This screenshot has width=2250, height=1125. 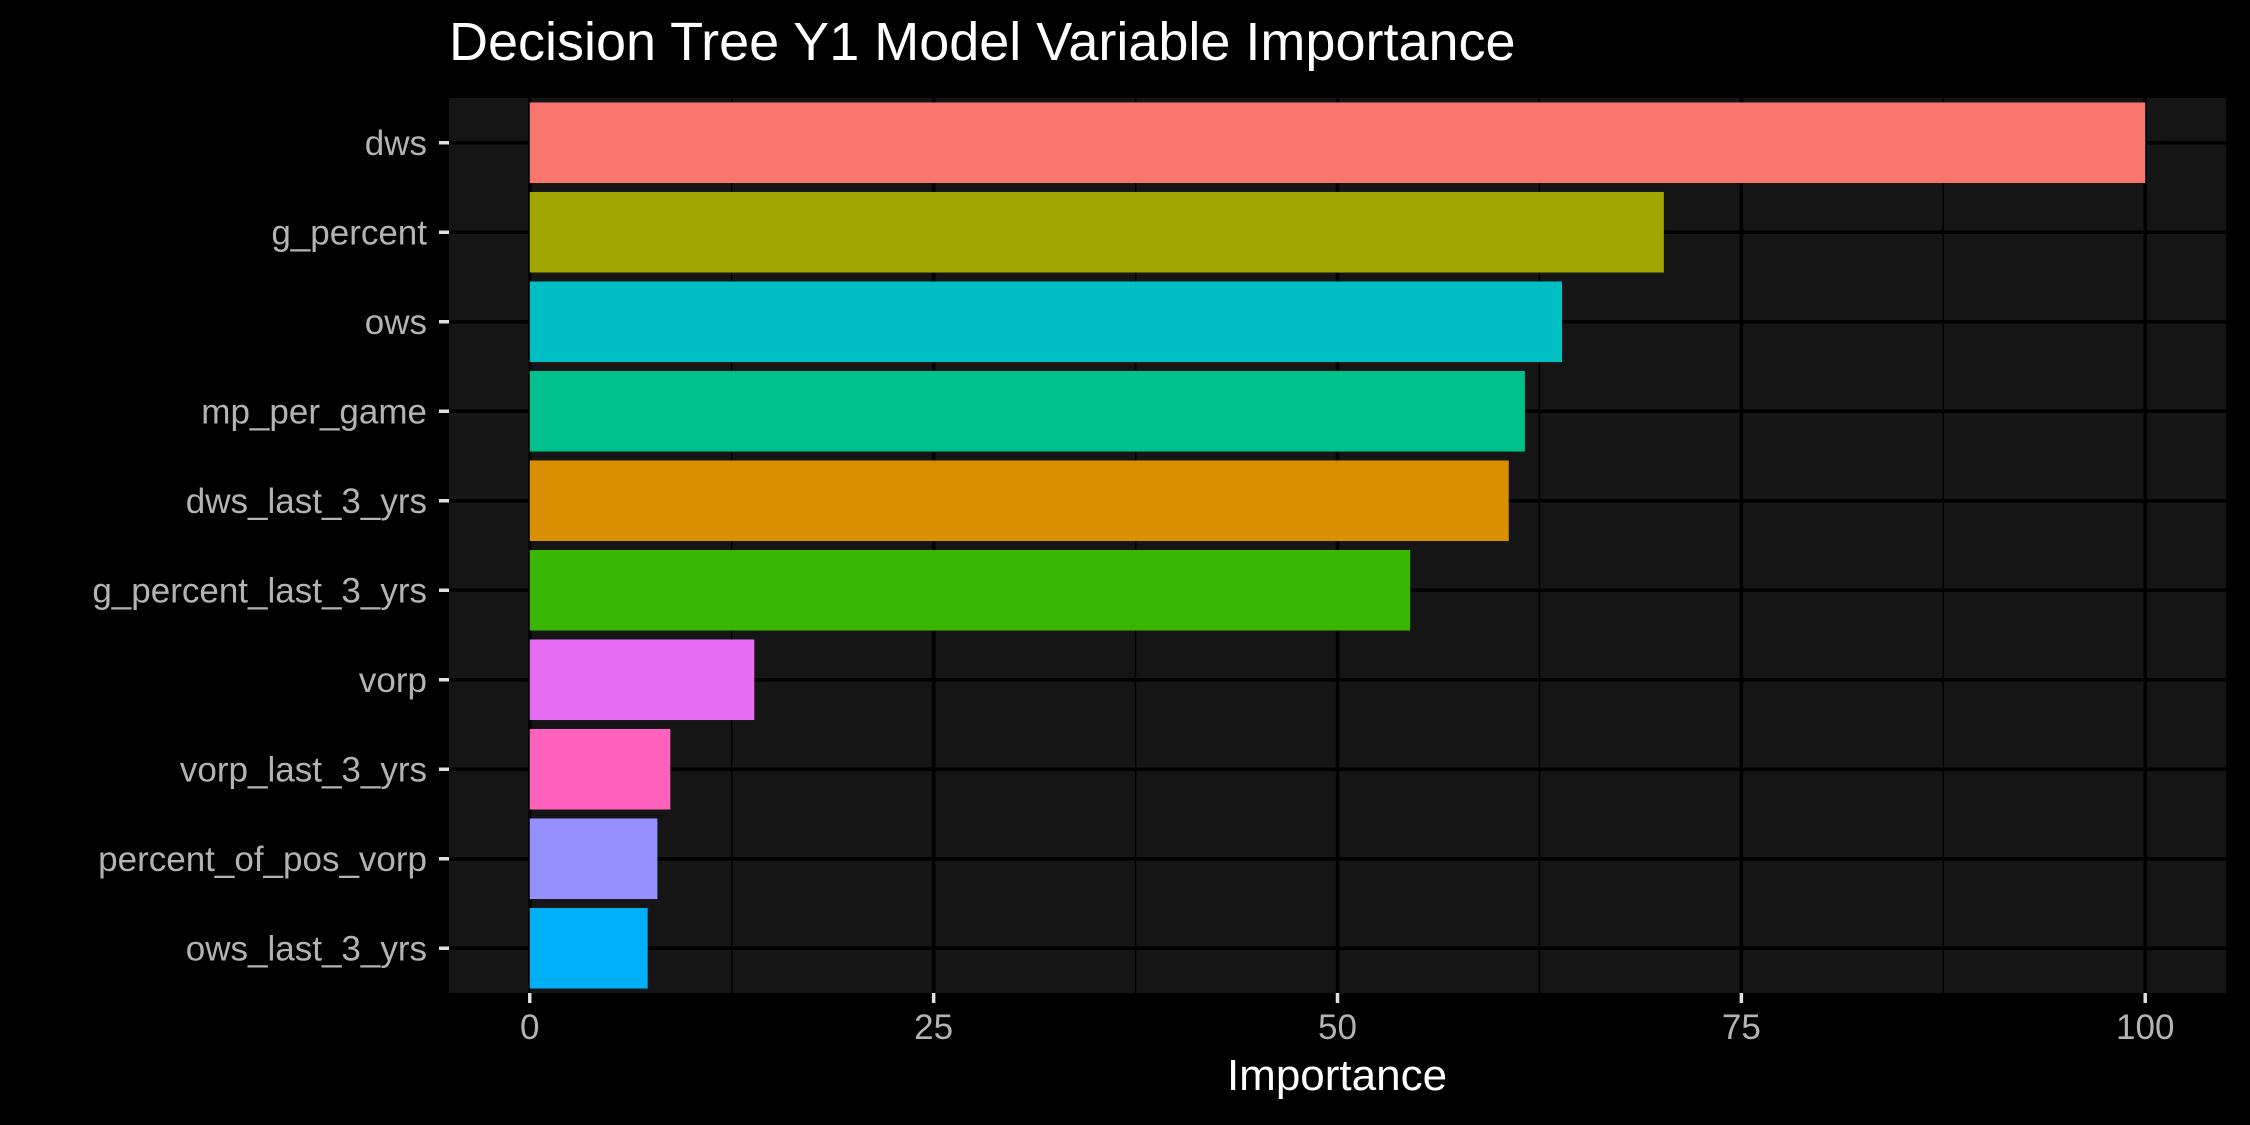 I want to click on bar-g-percent-last-3-yrs, so click(x=970, y=590).